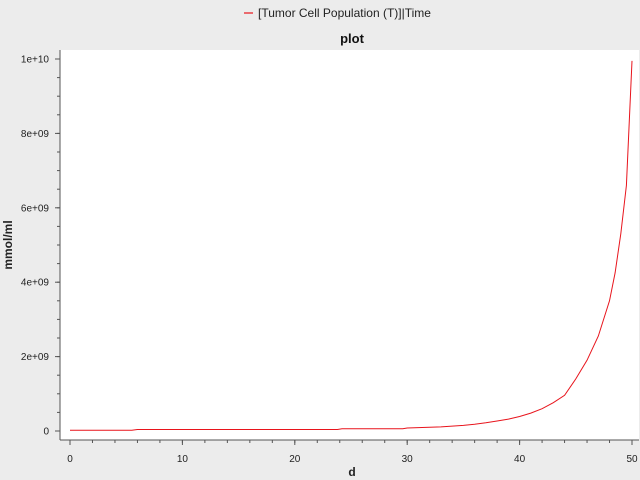 Image resolution: width=640 pixels, height=480 pixels. What do you see at coordinates (295, 459) in the screenshot?
I see `x-tick-label: 20` at bounding box center [295, 459].